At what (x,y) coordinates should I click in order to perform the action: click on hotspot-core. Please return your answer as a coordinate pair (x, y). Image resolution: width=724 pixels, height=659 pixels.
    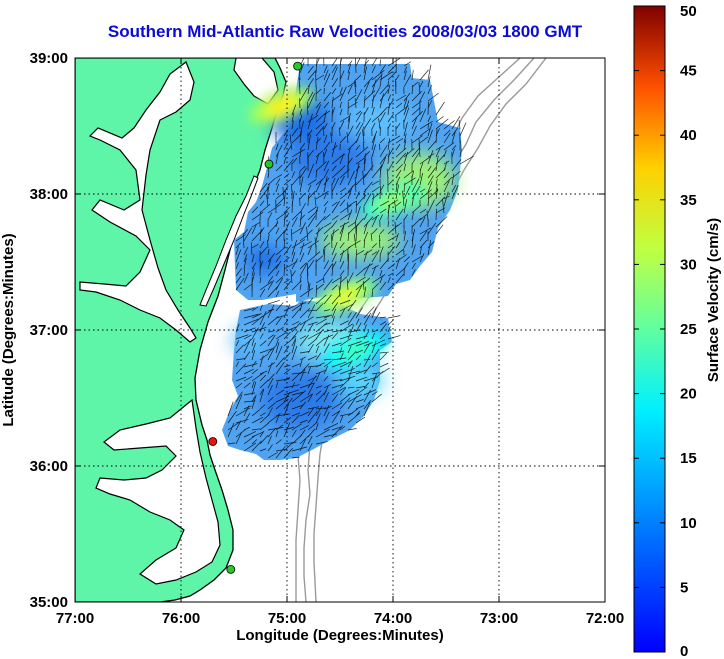
    Looking at the image, I should click on (345, 296).